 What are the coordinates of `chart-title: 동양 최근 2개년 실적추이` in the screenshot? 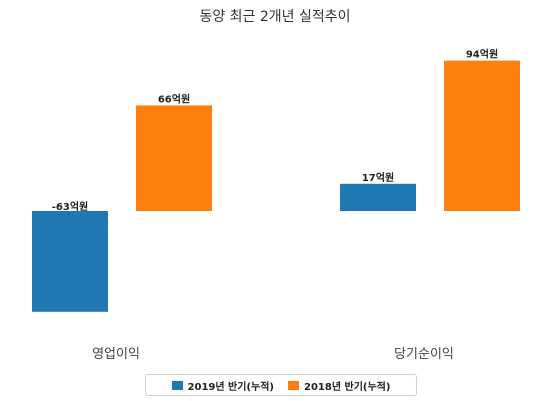 It's located at (275, 17).